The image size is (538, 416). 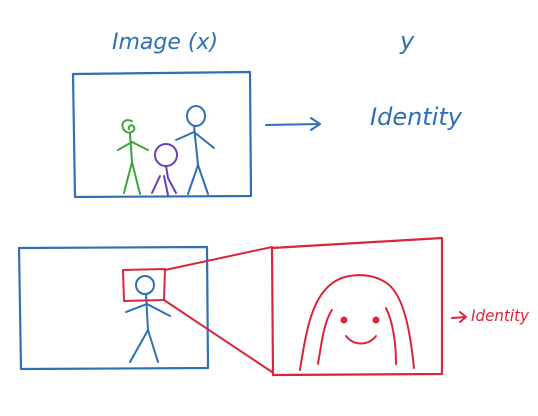 I want to click on zoomed-face-frame, so click(x=357, y=306).